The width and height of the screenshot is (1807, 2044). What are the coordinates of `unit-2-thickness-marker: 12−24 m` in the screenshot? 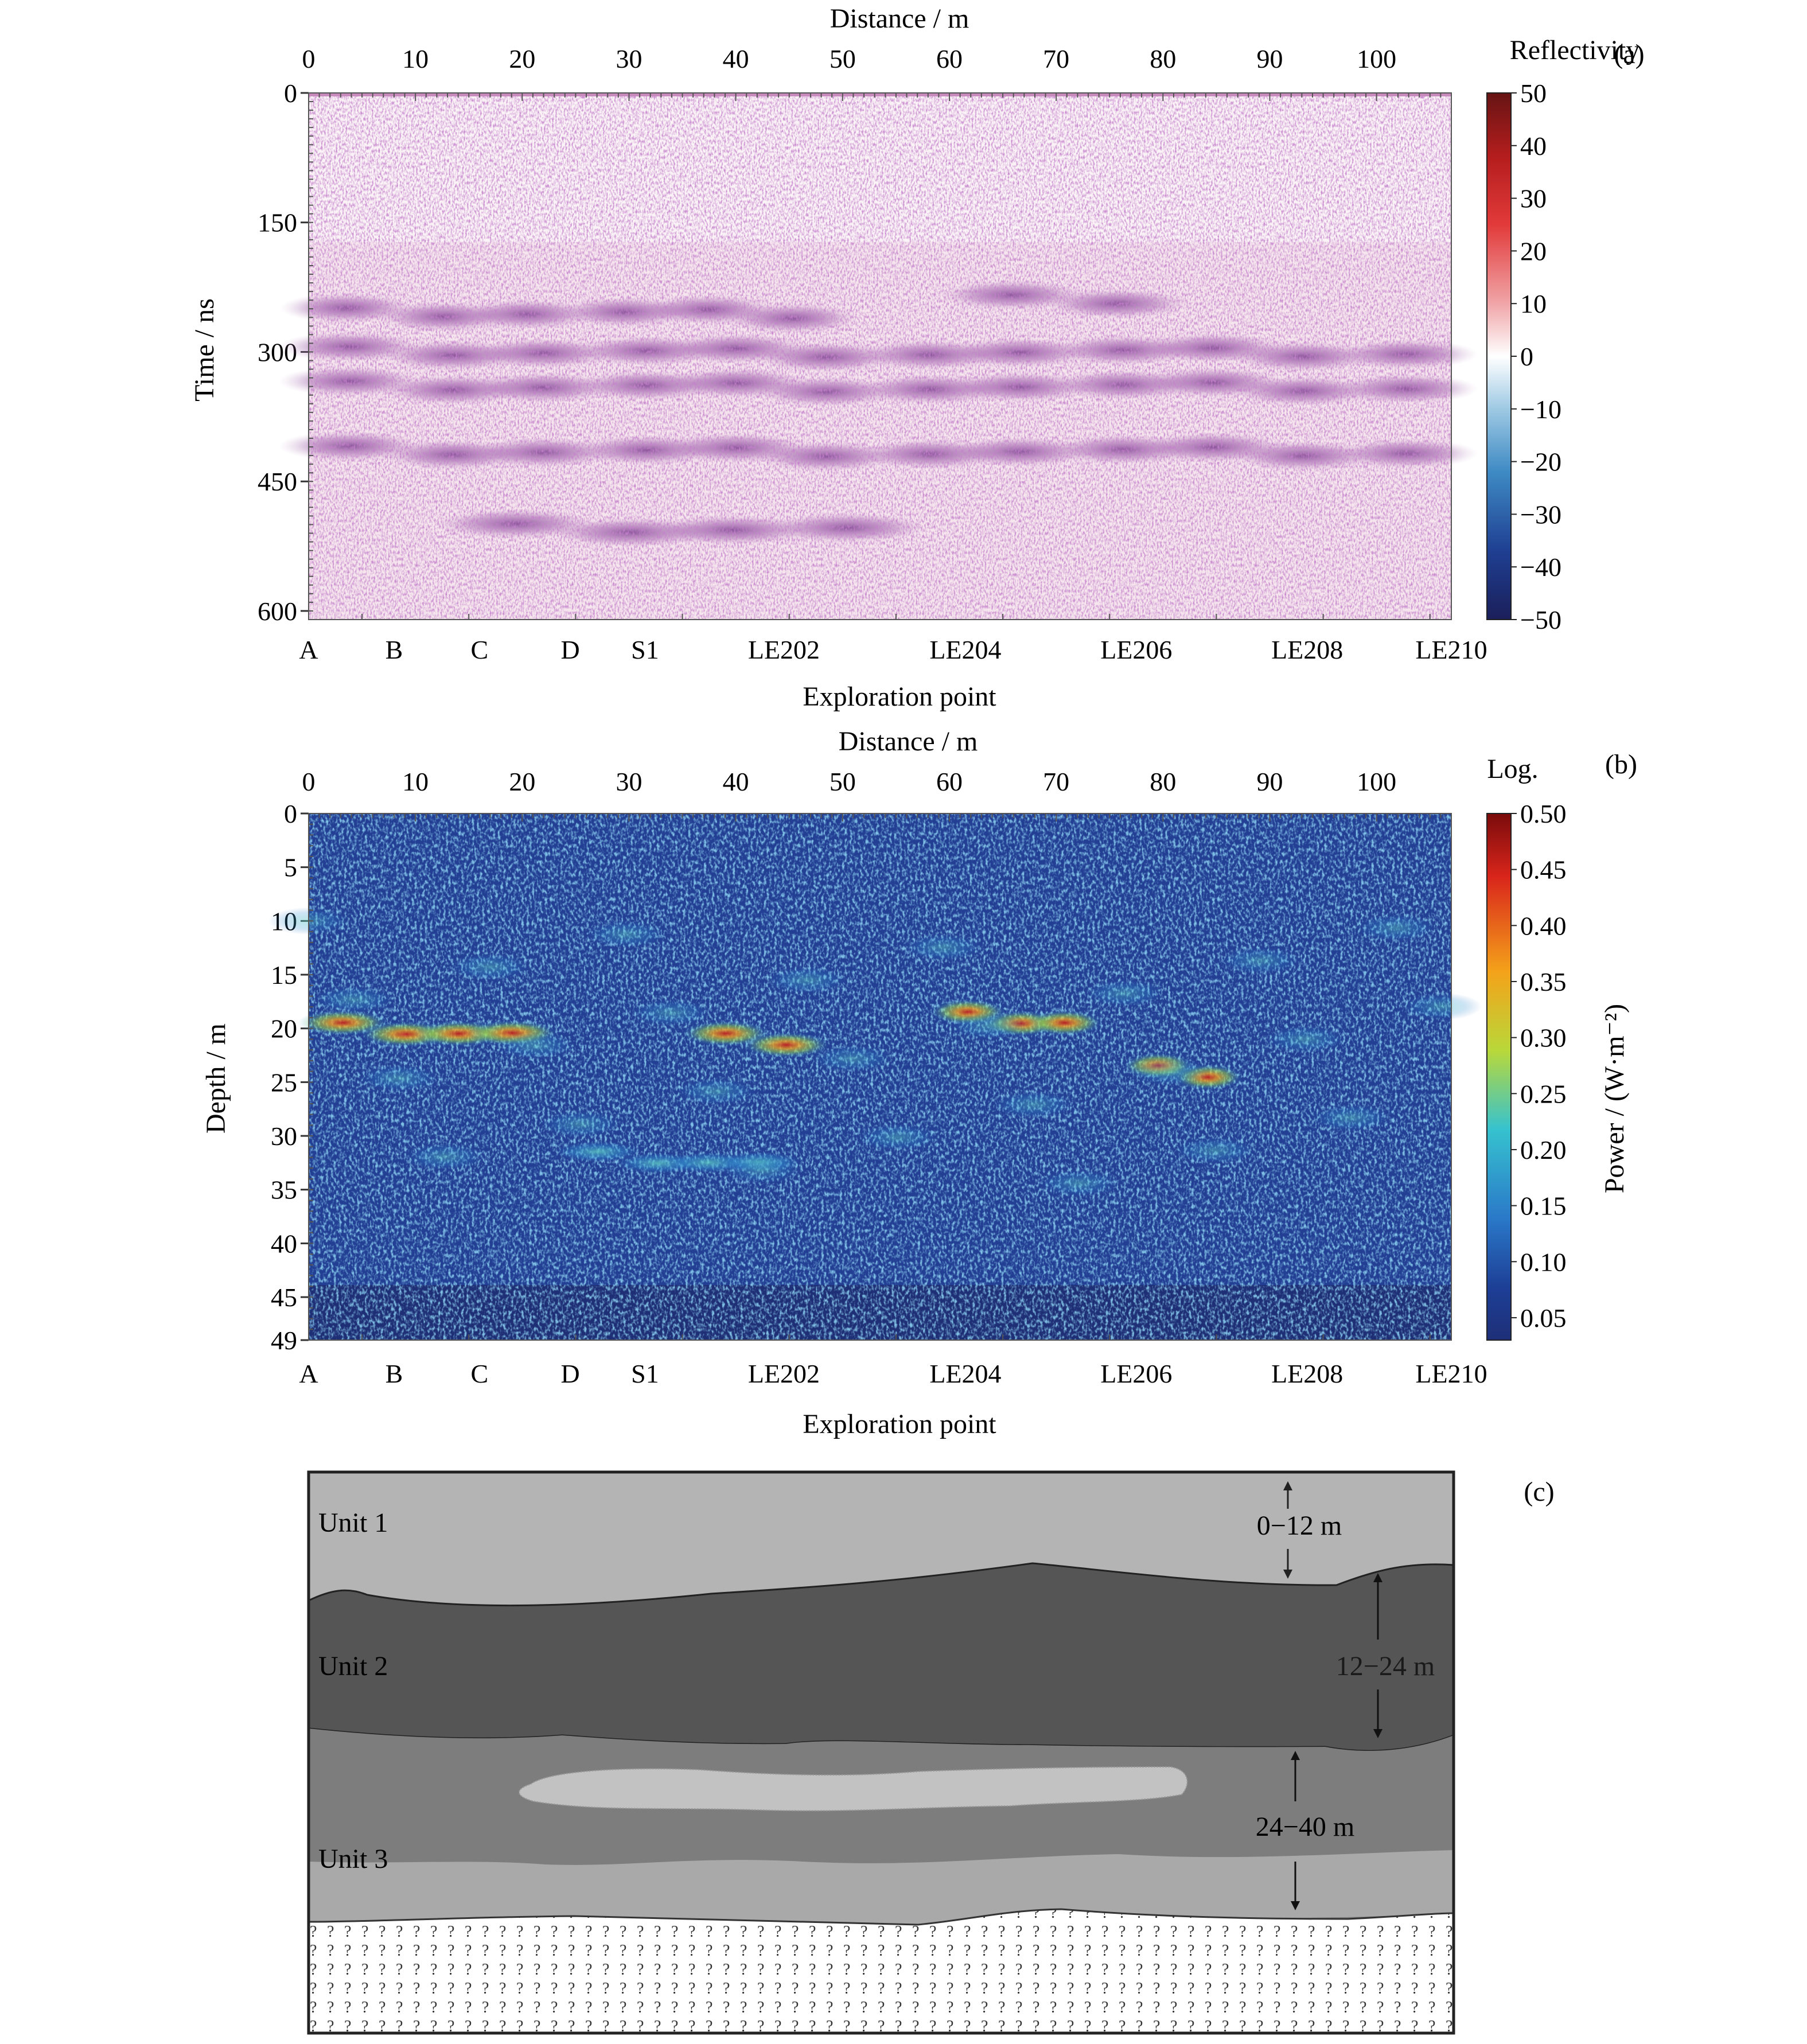 It's located at (1385, 1655).